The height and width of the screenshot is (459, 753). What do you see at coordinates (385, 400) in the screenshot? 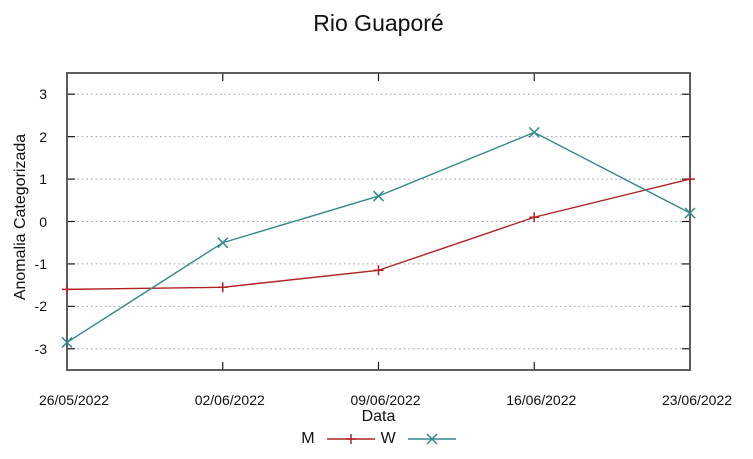
I see `x-tick-label: 09/06/2022` at bounding box center [385, 400].